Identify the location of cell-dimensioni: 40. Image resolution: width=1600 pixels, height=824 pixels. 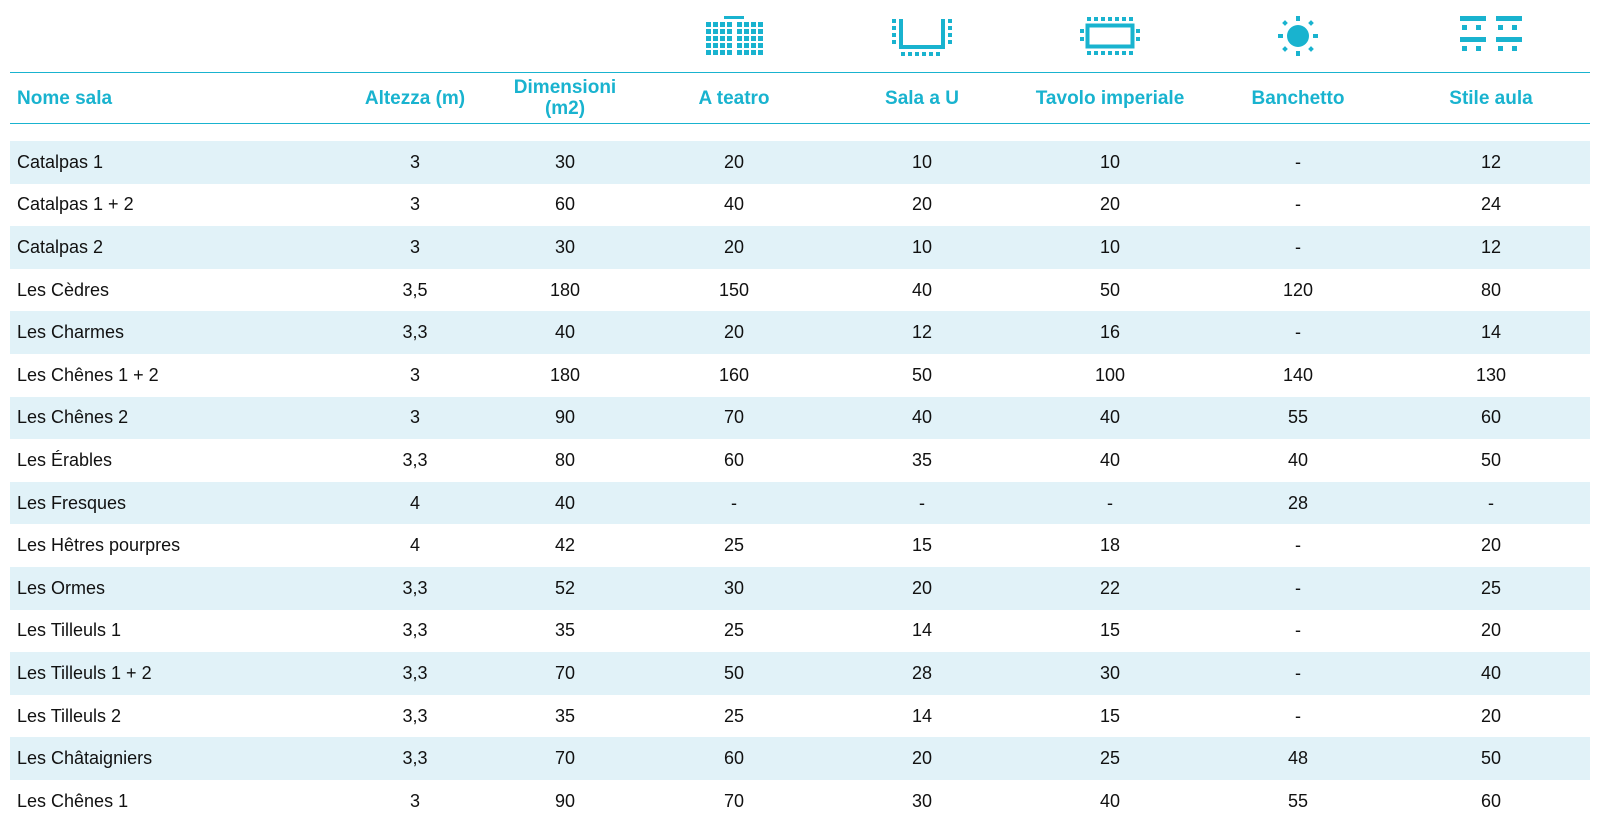
(565, 502).